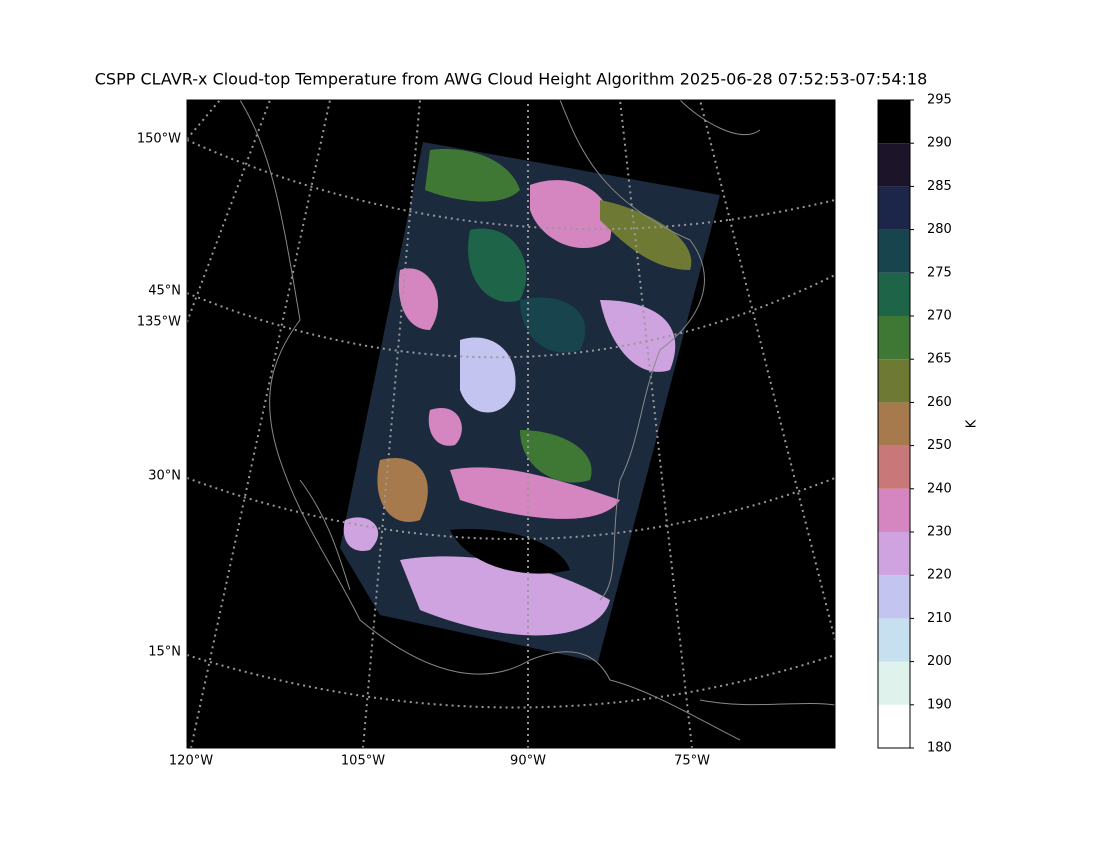 The height and width of the screenshot is (844, 1120). What do you see at coordinates (159, 139) in the screenshot?
I see `left-label: 150°W` at bounding box center [159, 139].